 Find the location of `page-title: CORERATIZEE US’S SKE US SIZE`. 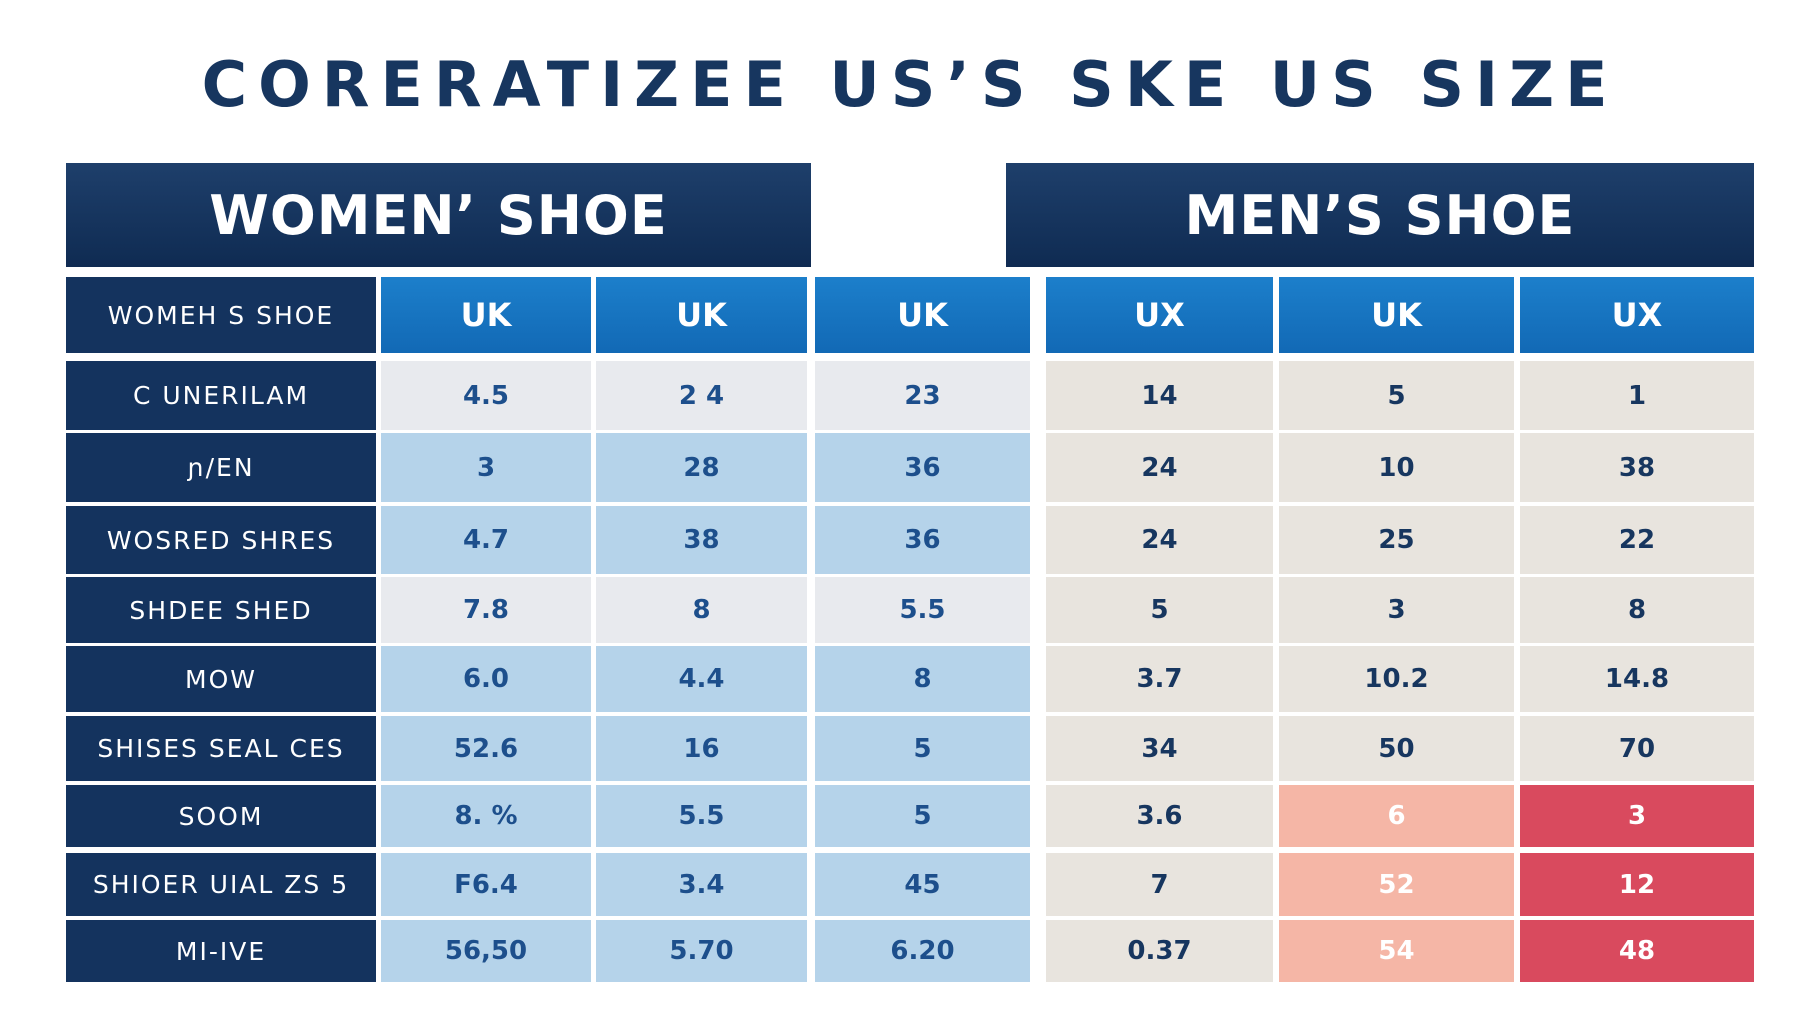

page-title: CORERATIZEE US’S SKE US SIZE is located at coordinates (910, 84).